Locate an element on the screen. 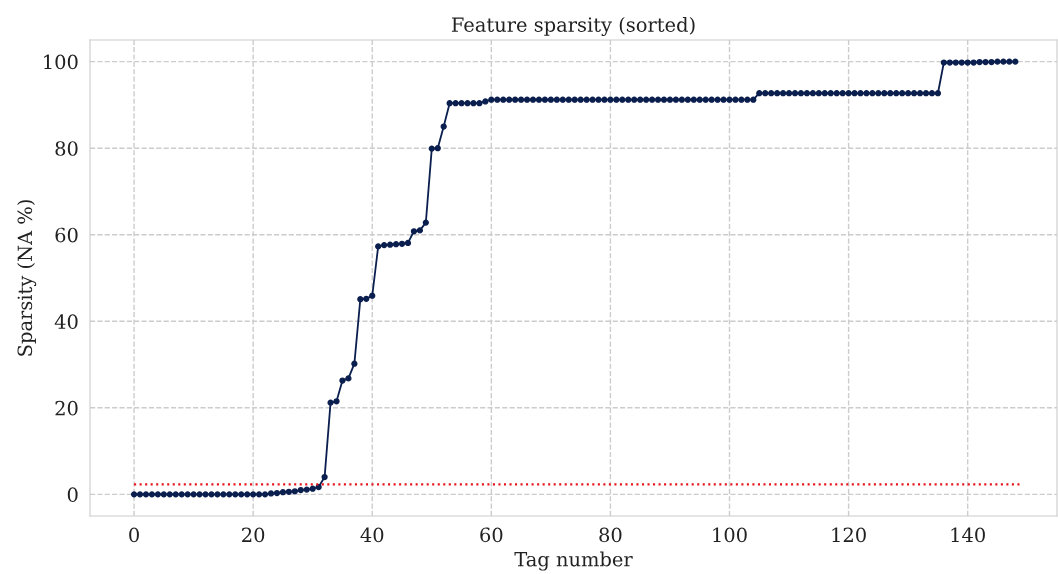  y-tick-label: 40 is located at coordinates (66, 321).